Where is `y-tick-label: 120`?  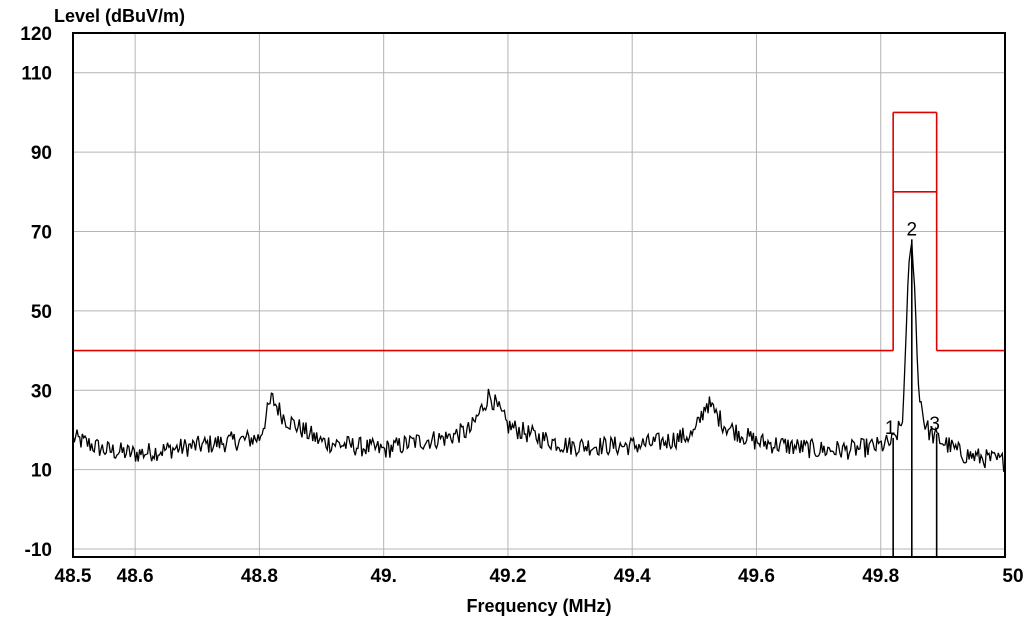
y-tick-label: 120 is located at coordinates (36, 34).